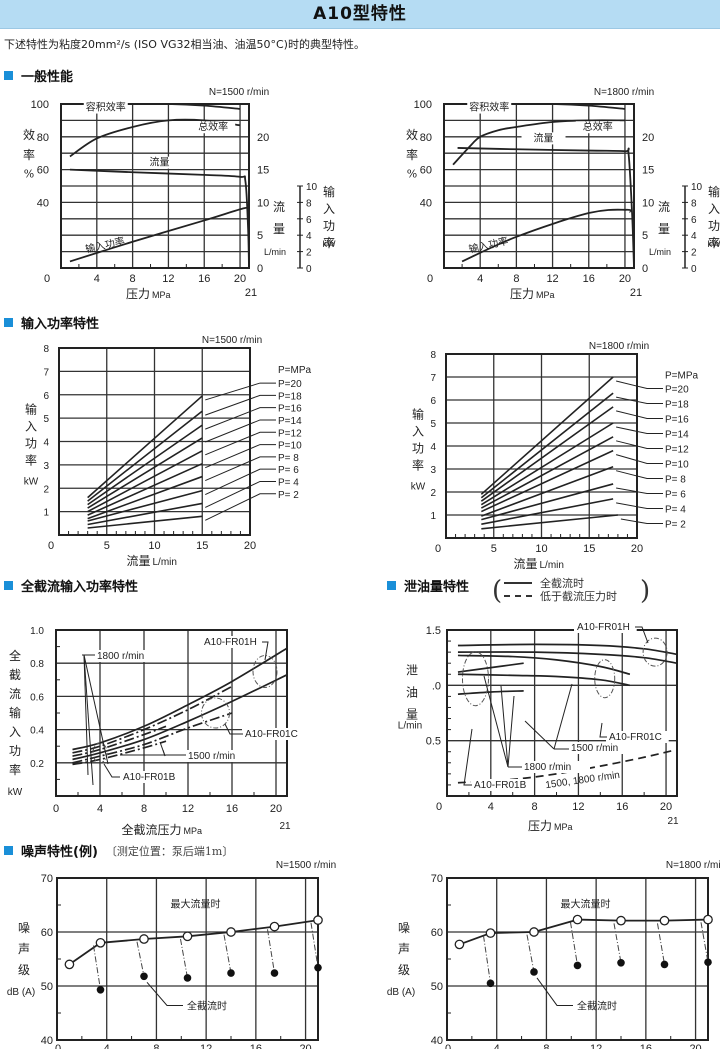  Describe the element at coordinates (648, 203) in the screenshot. I see `y-right-tick: 10` at that location.